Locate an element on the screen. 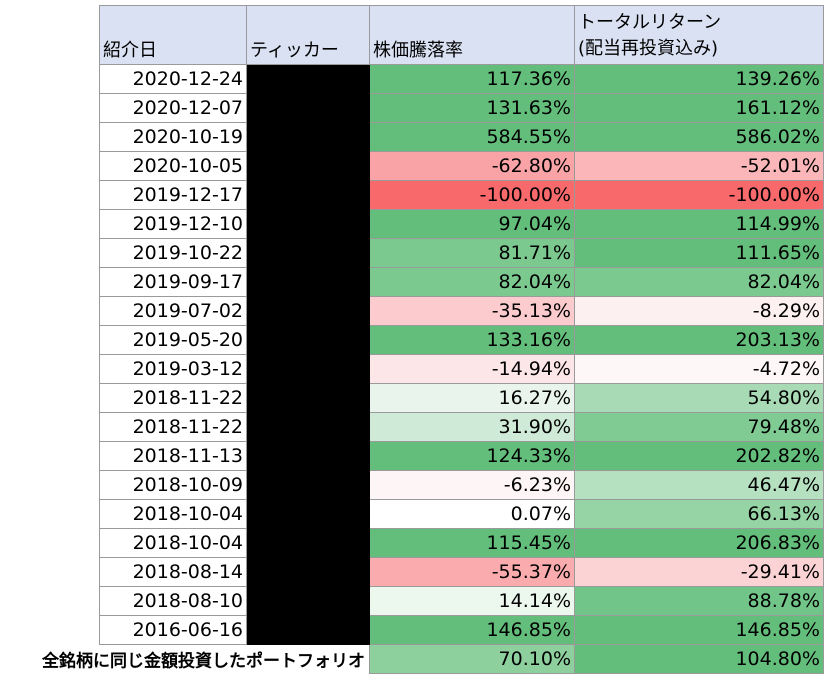 The image size is (830, 700). total-return-cell: 79.48% is located at coordinates (699, 427).